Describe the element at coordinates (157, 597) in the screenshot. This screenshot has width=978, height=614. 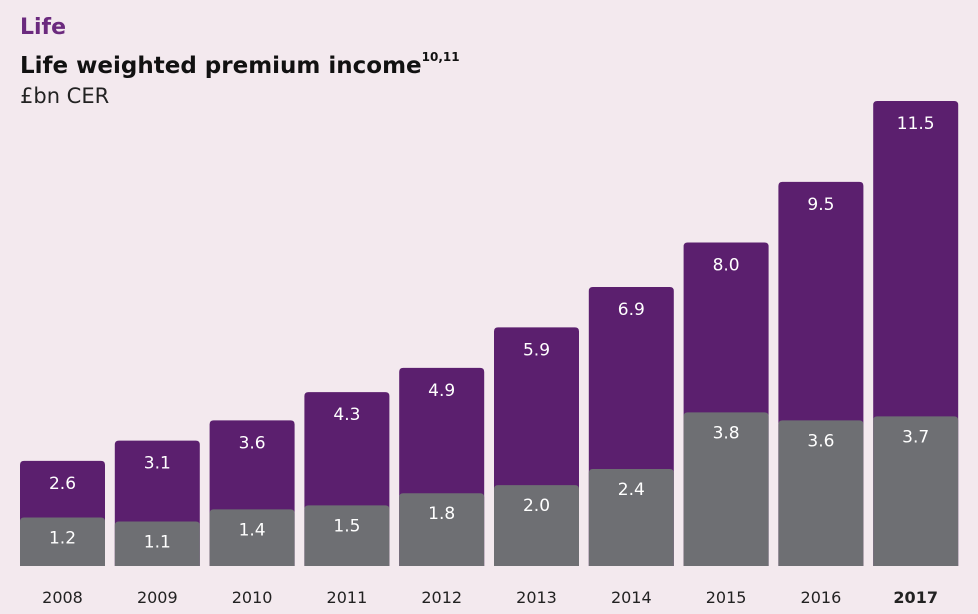
I see `x-tick-label-2009: 2009` at that location.